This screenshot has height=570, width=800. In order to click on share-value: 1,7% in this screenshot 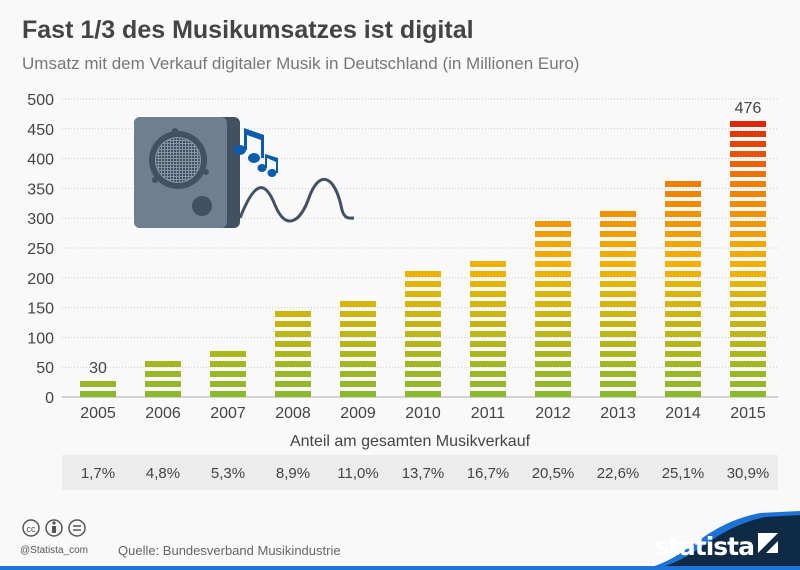, I will do `click(98, 473)`.